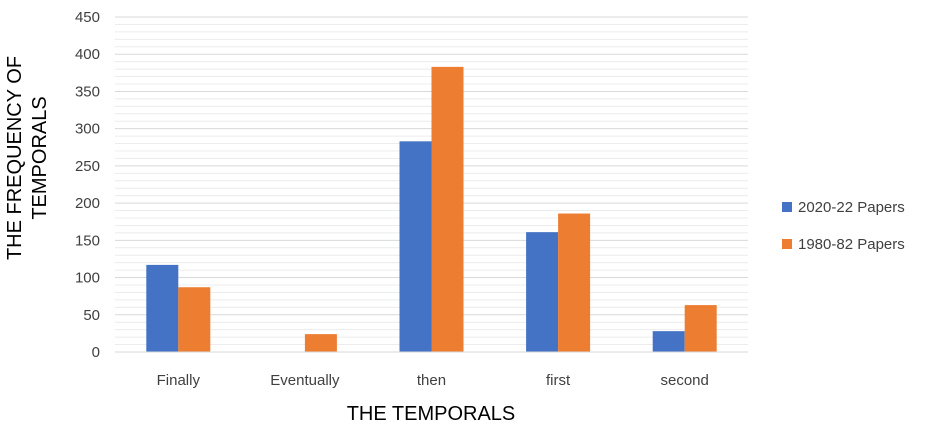  I want to click on y-tick-label: 0, so click(96, 352).